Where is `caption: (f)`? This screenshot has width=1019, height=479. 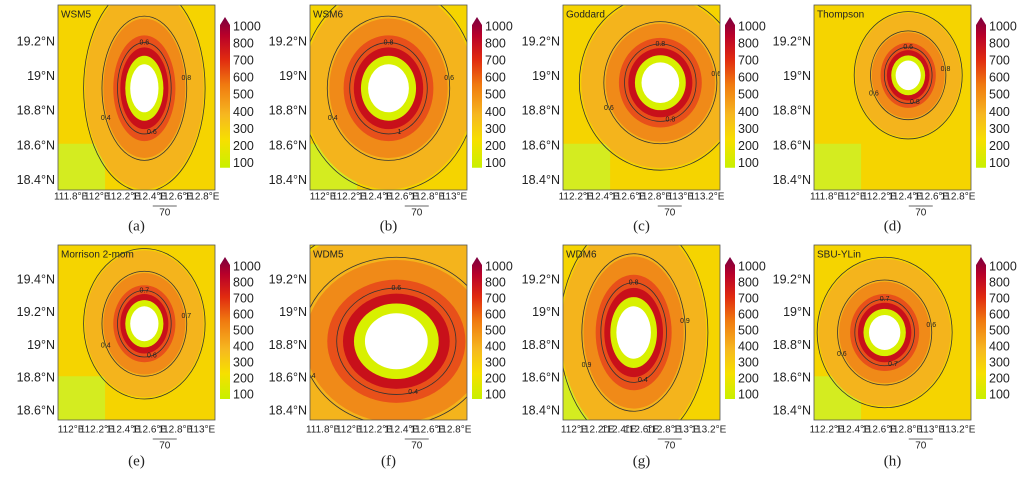 caption: (f) is located at coordinates (388, 461).